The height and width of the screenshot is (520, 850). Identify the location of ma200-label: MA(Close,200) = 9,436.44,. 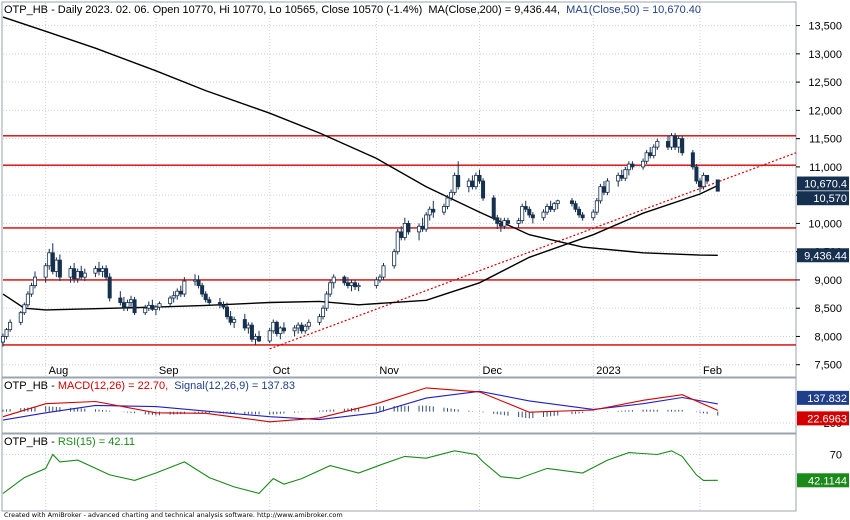
(494, 10).